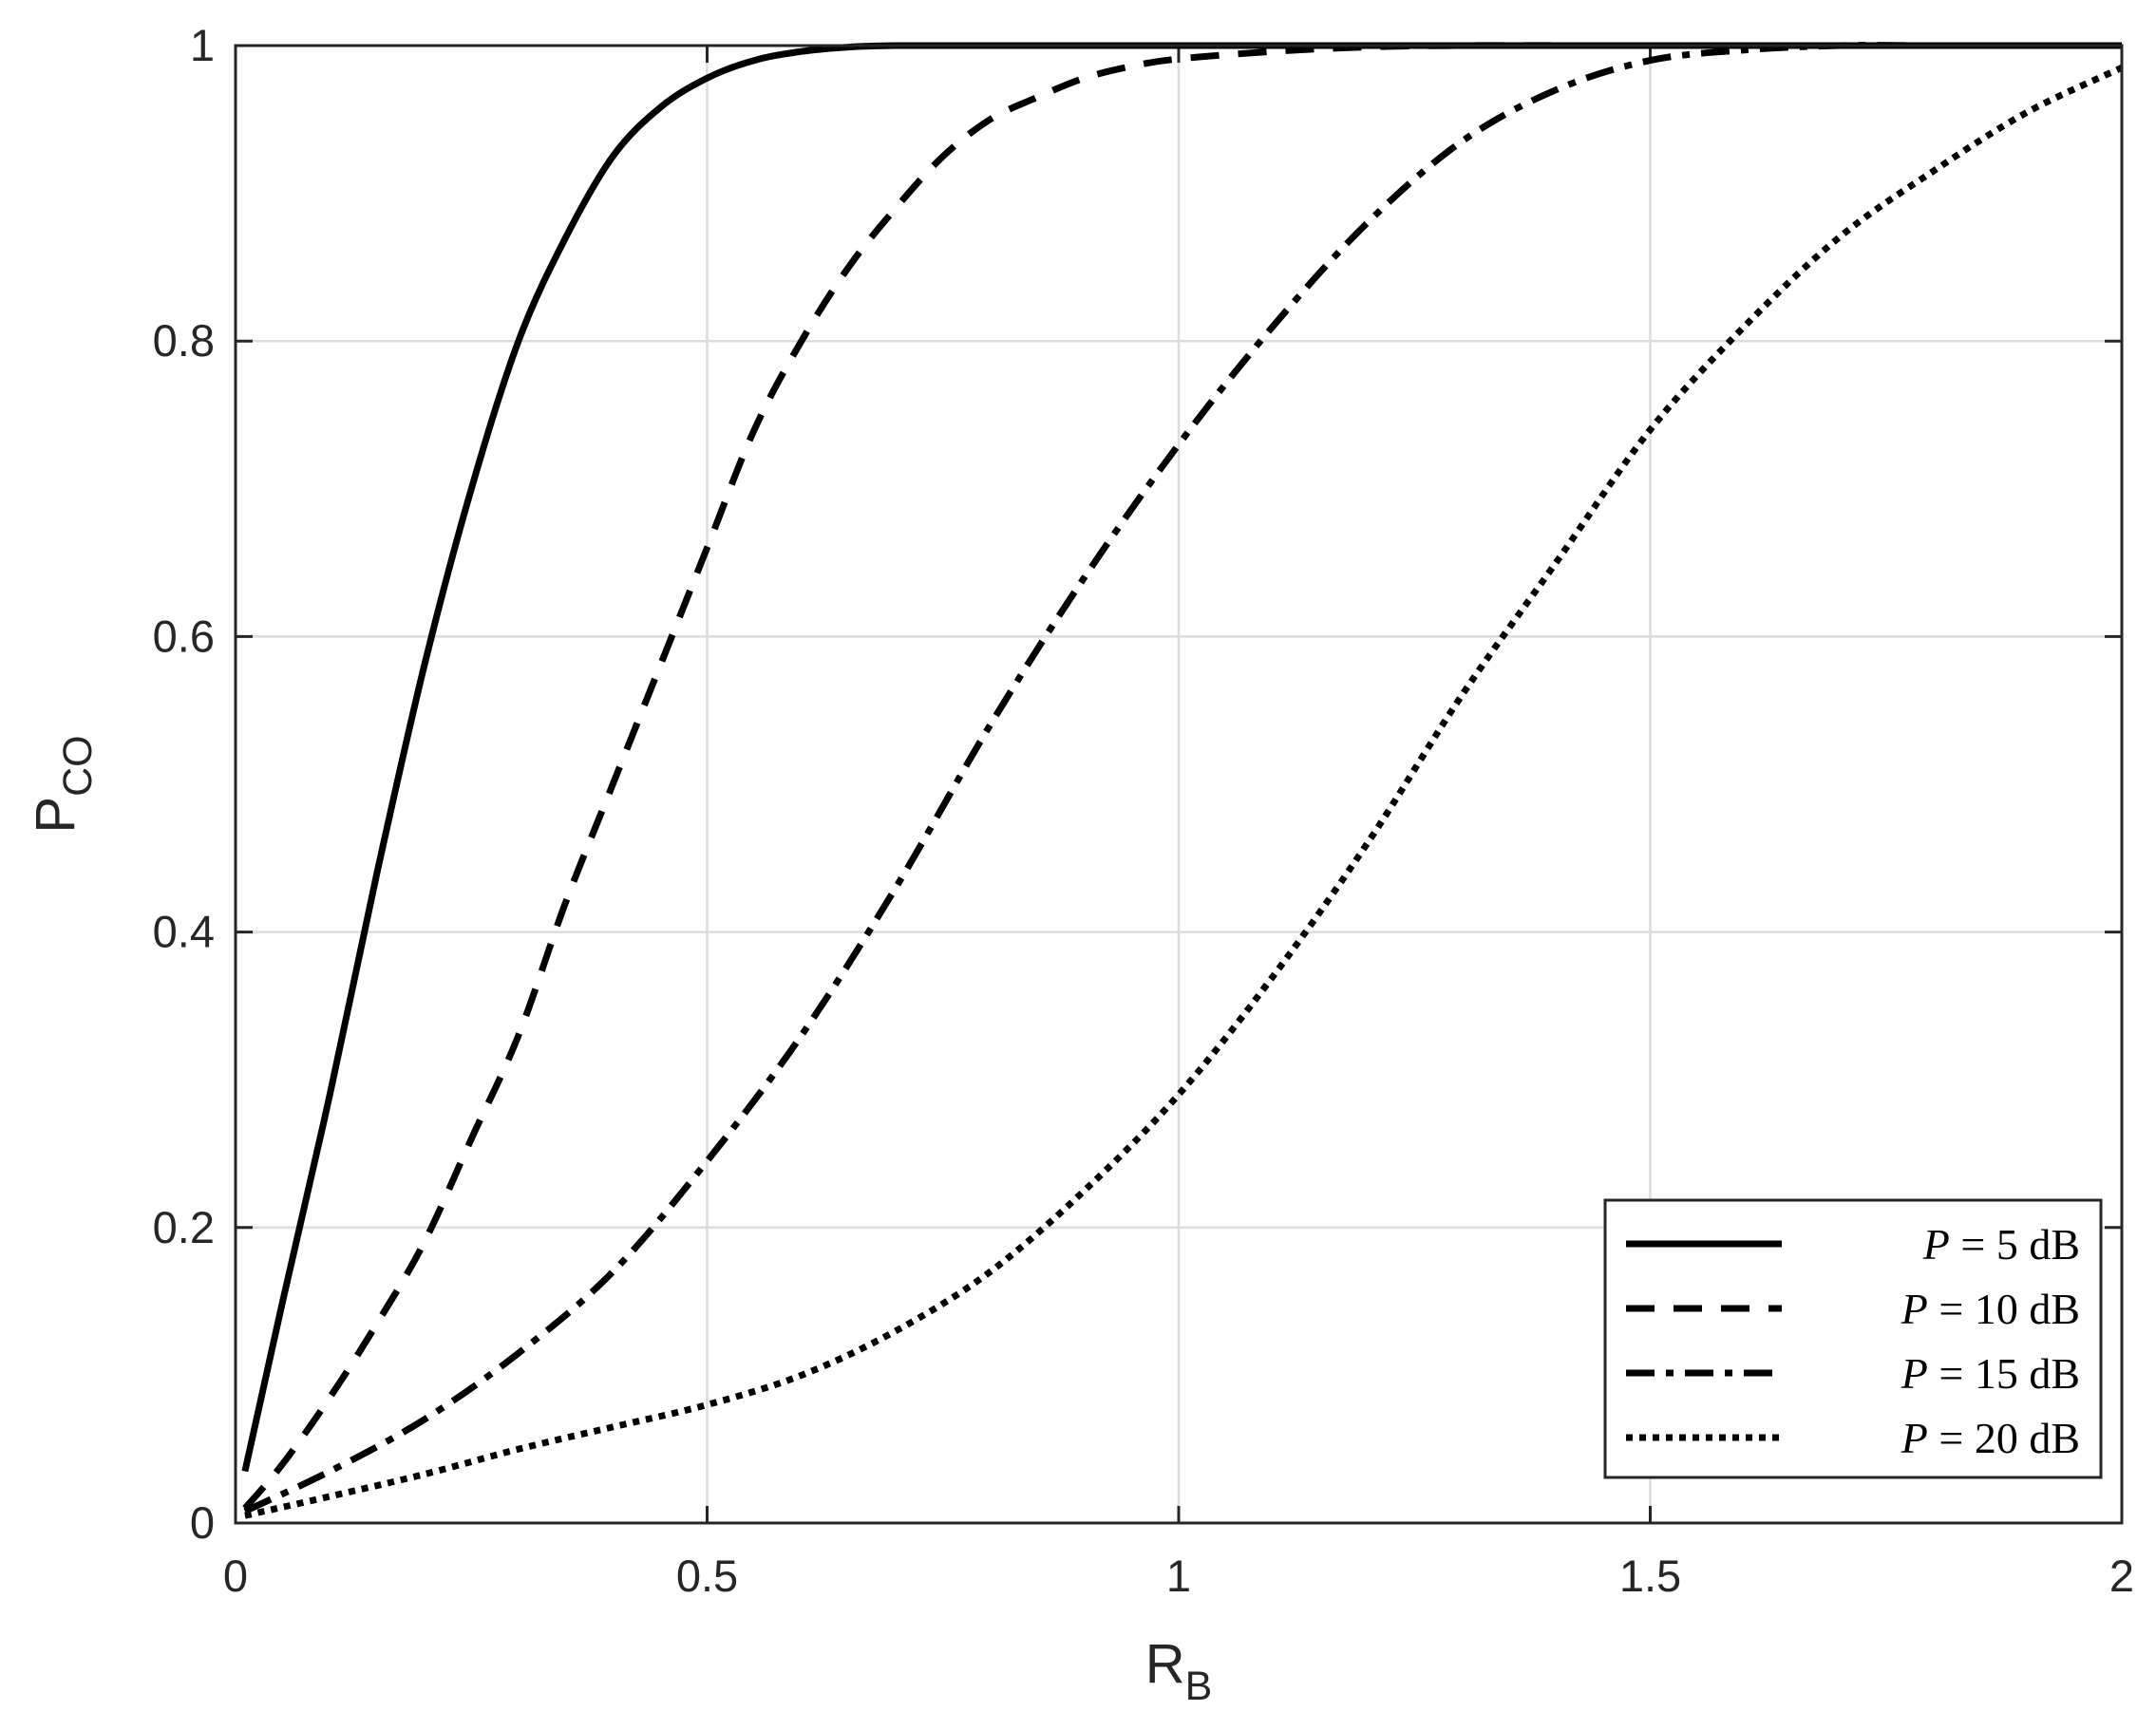  I want to click on x-axis-label: RB, so click(1179, 1671).